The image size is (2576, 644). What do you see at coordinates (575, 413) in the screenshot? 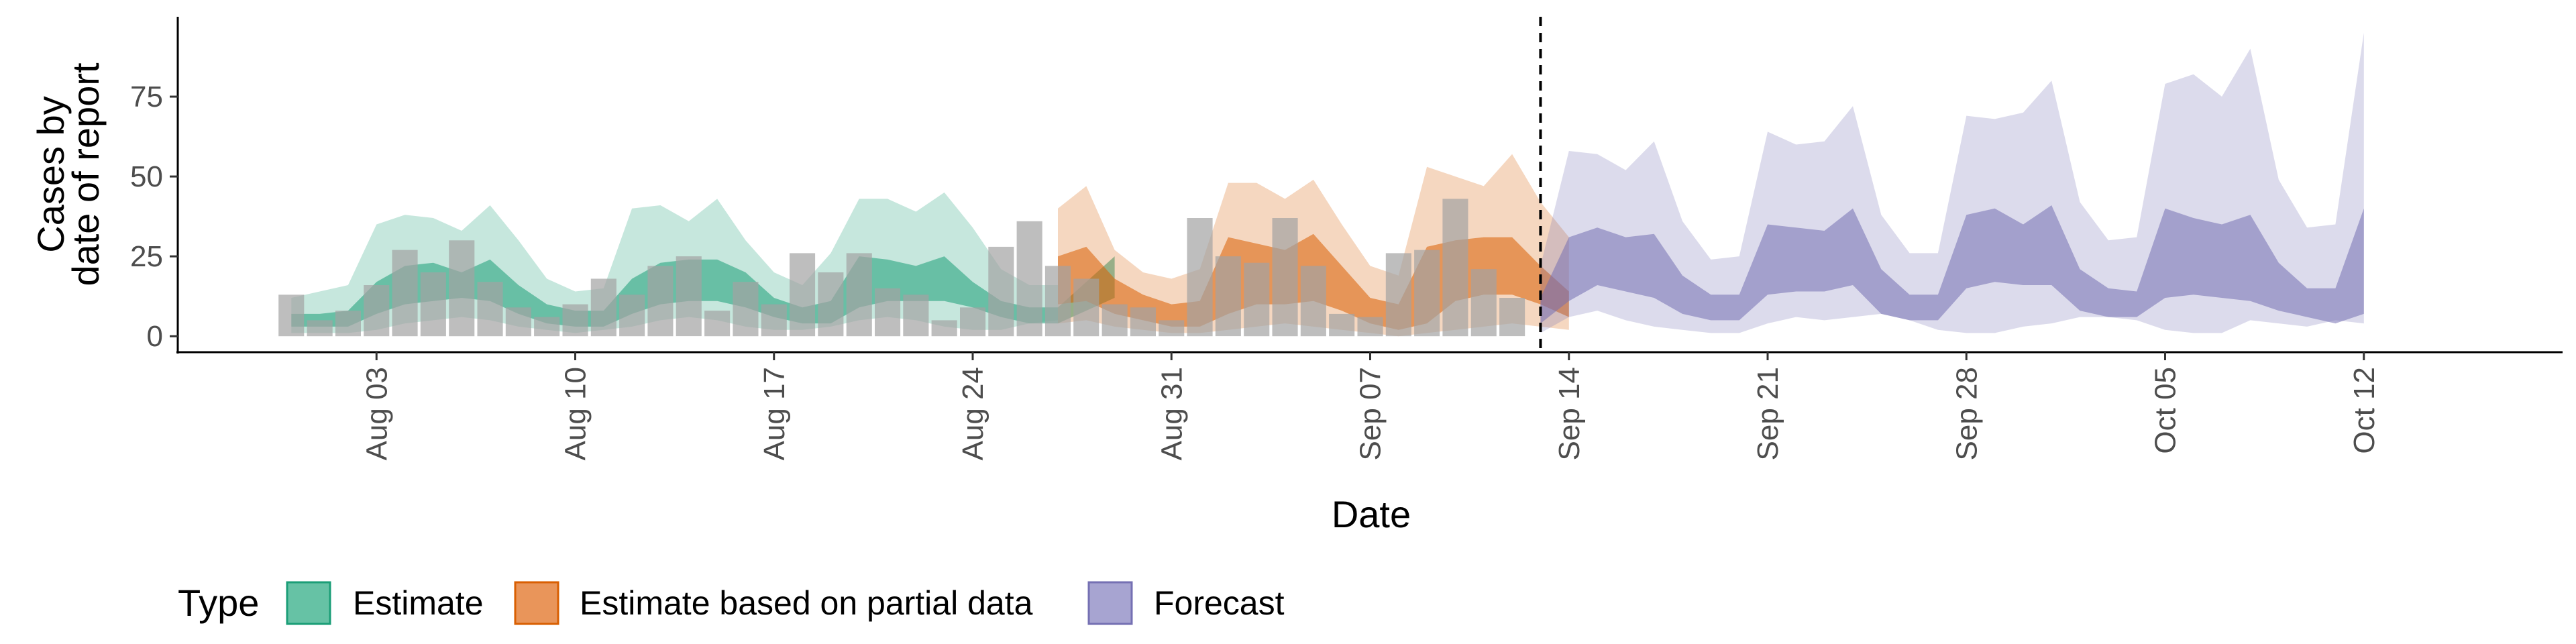
I see `x-tick-label: Aug 10` at bounding box center [575, 413].